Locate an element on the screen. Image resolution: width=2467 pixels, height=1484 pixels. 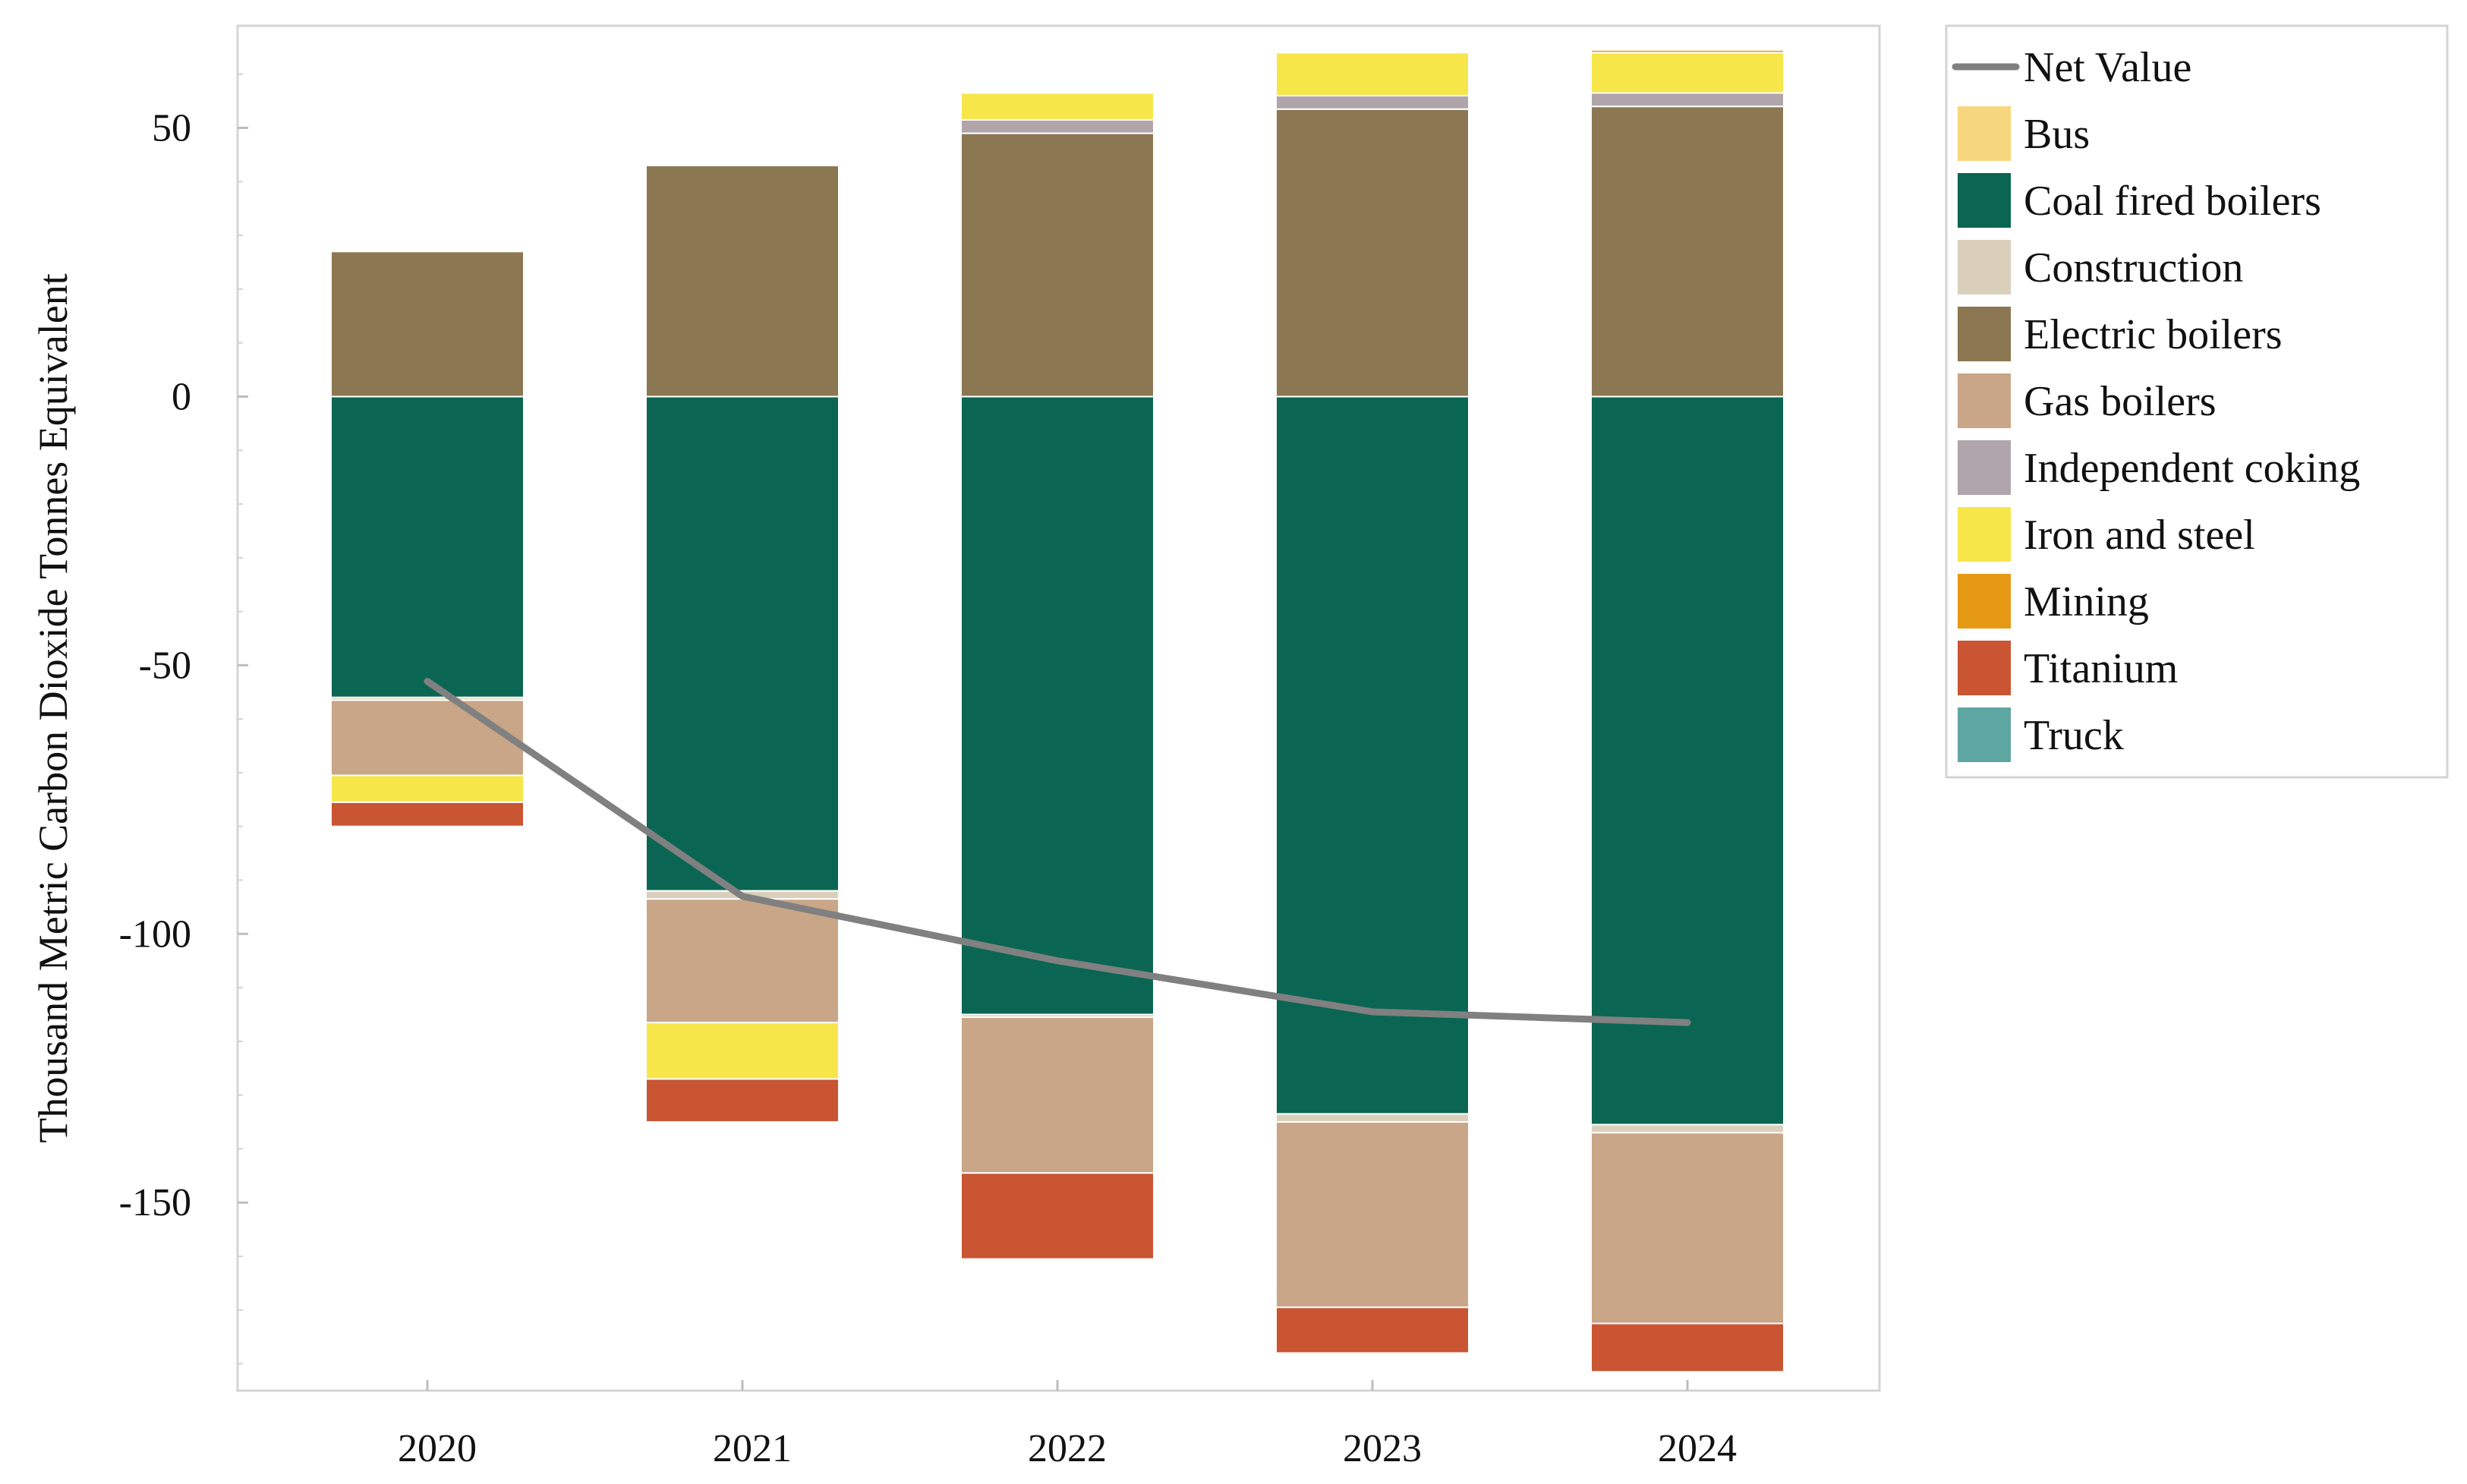
x-tick-label: 2020 is located at coordinates (437, 1448).